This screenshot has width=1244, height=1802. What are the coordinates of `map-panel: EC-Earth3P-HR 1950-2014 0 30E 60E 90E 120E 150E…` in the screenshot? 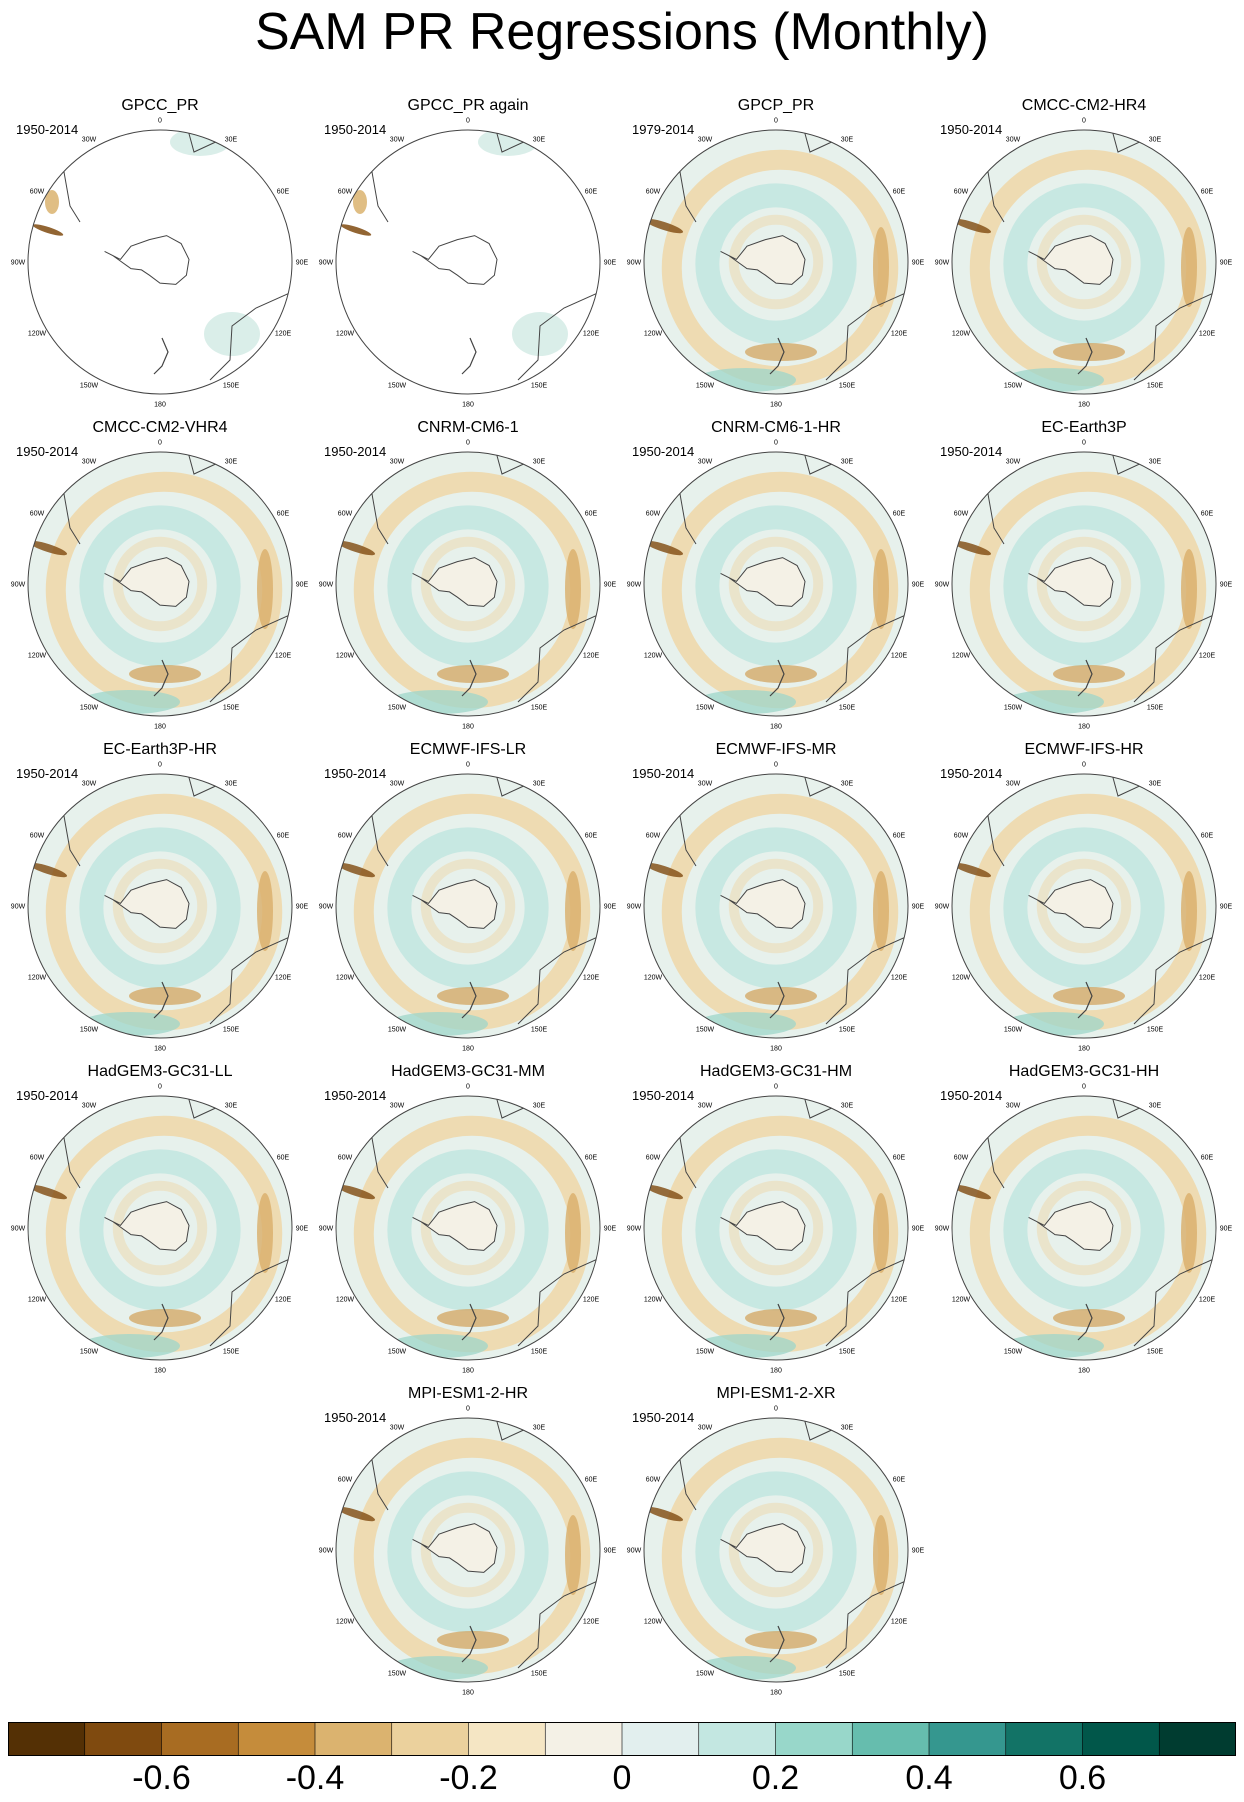 It's located at (160, 896).